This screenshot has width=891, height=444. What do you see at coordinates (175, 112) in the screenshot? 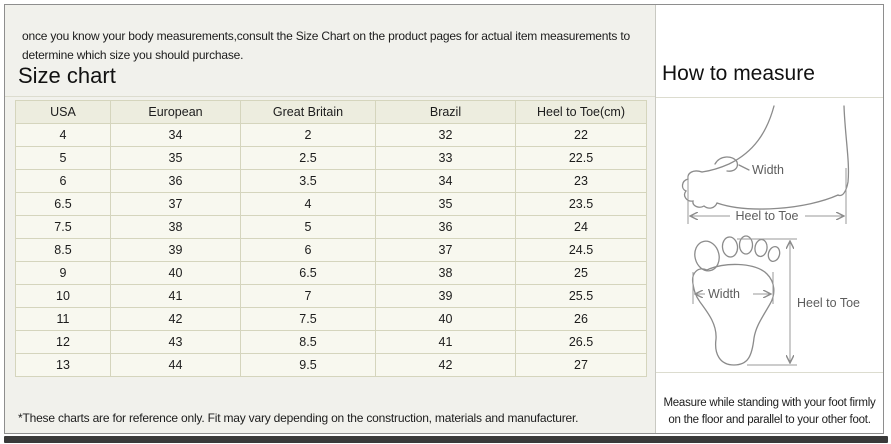
I see `column-header: European` at bounding box center [175, 112].